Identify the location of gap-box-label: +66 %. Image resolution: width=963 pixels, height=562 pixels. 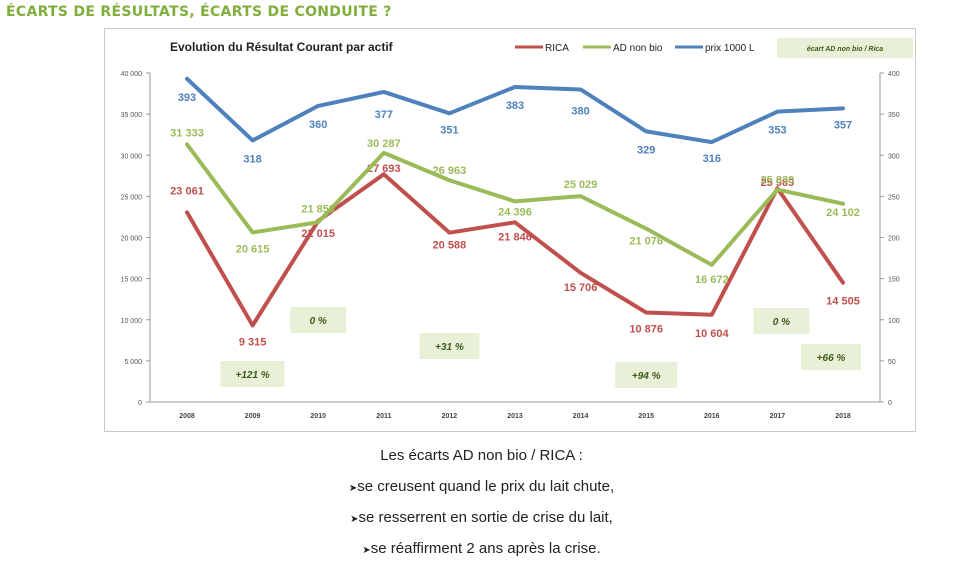
(831, 358).